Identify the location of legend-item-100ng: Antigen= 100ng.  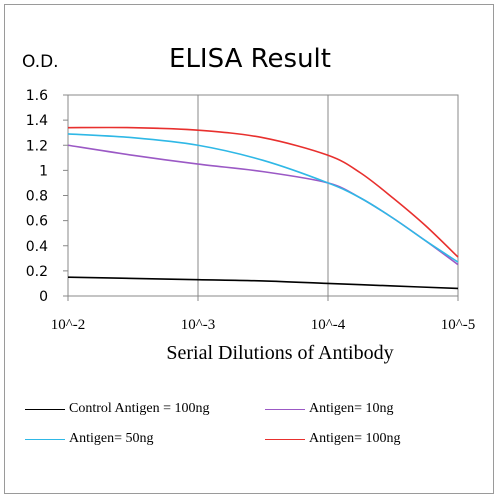
(333, 439).